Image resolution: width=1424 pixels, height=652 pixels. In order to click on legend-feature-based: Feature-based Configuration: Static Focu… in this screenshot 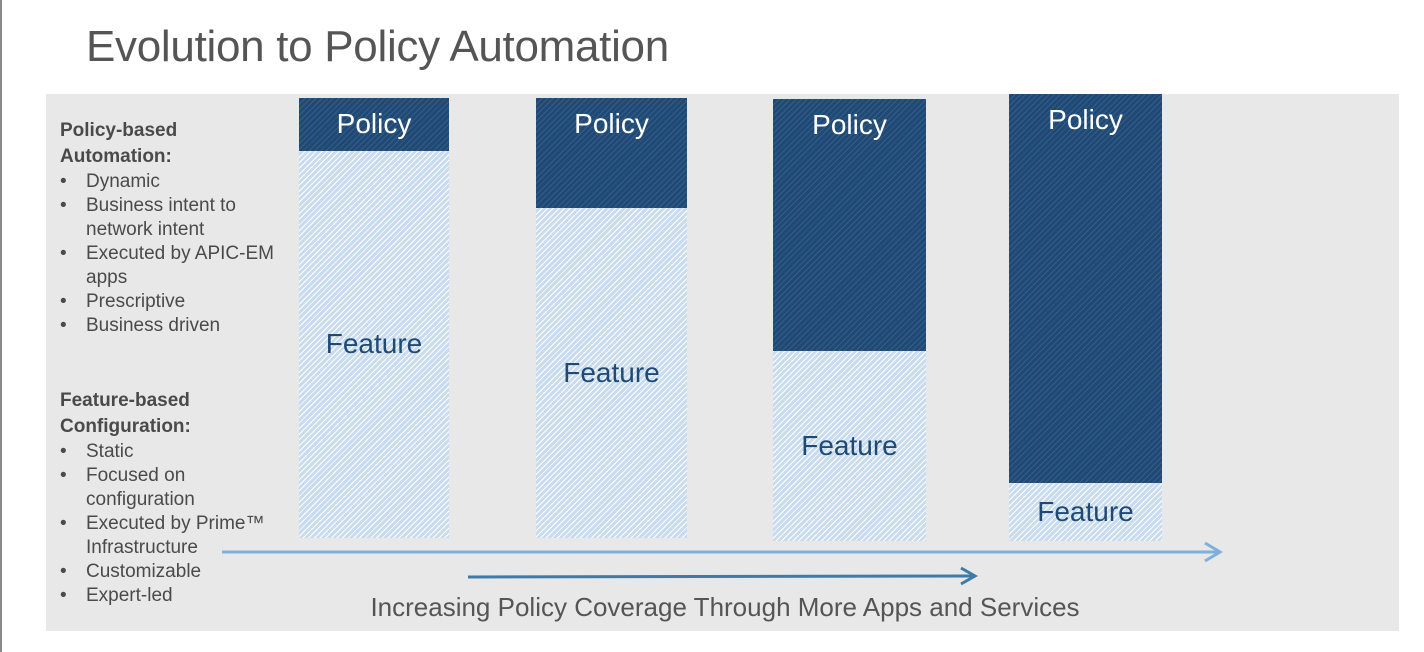, I will do `click(175, 498)`.